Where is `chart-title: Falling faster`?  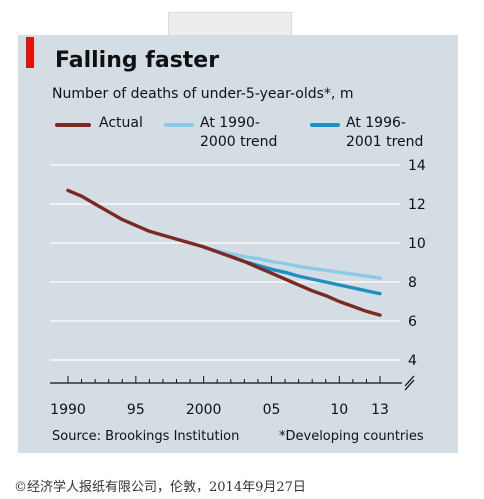 chart-title: Falling faster is located at coordinates (137, 60).